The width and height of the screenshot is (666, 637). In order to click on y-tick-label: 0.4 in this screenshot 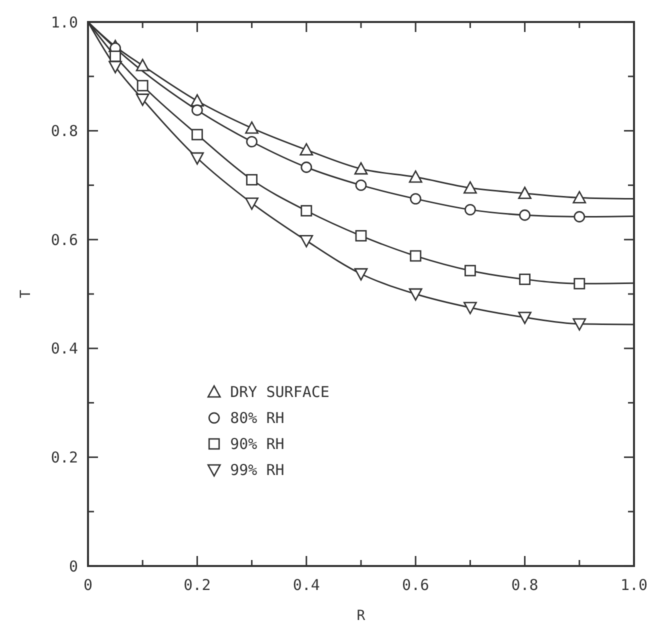, I will do `click(64, 349)`.